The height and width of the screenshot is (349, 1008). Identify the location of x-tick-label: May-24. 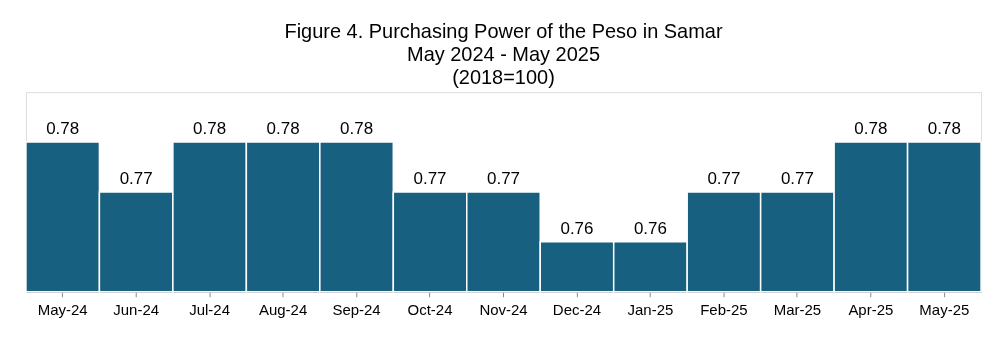
(62, 310).